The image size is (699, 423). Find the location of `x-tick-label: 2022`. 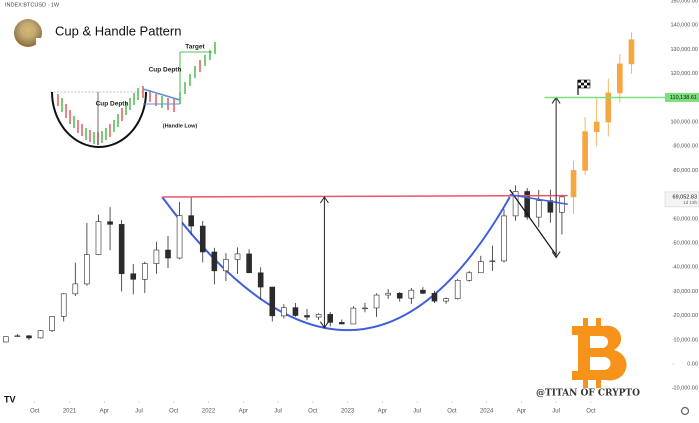

x-tick-label: 2022 is located at coordinates (209, 412).